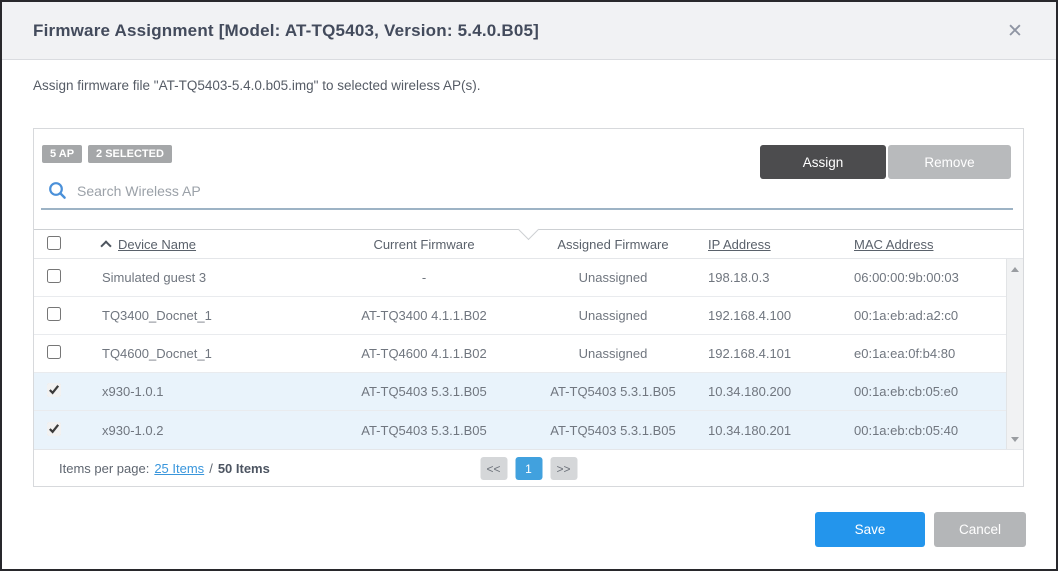  What do you see at coordinates (906, 430) in the screenshot?
I see `cell-mac-address: 00:1a:eb:cb:05:40` at bounding box center [906, 430].